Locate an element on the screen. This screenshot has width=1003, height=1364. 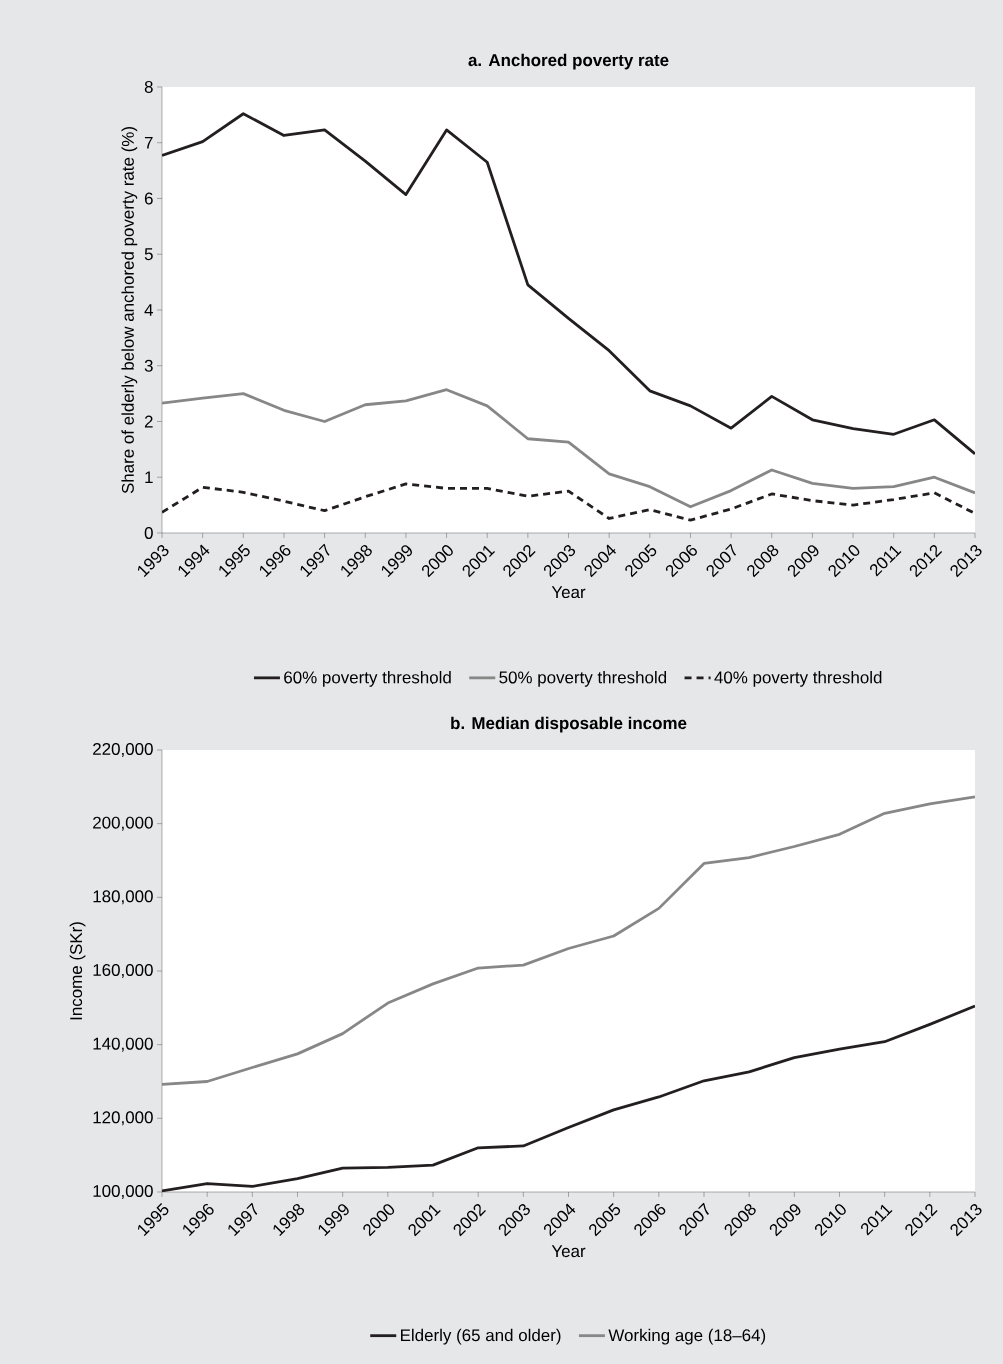
y-tick-label: 2 is located at coordinates (148, 421).